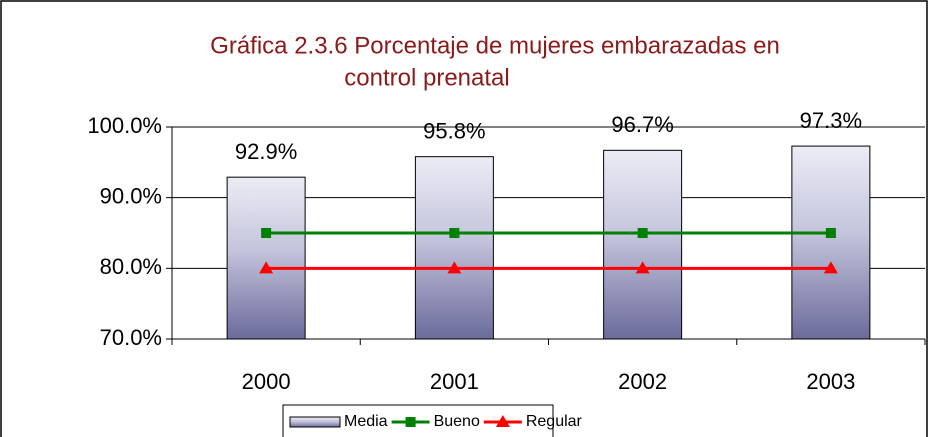 The image size is (928, 437). Describe the element at coordinates (366, 421) in the screenshot. I see `legend-label: Media` at that location.